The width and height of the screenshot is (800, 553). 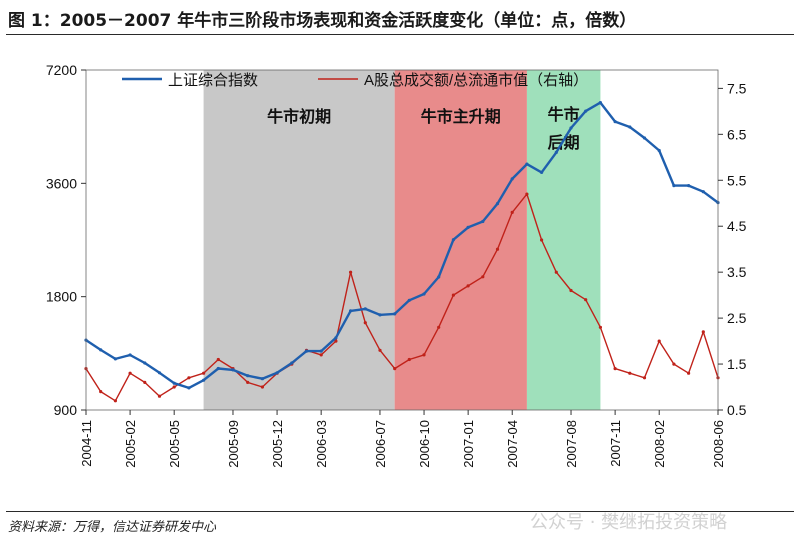 What do you see at coordinates (380, 444) in the screenshot?
I see `x-axis-tick-label: 2006-07` at bounding box center [380, 444].